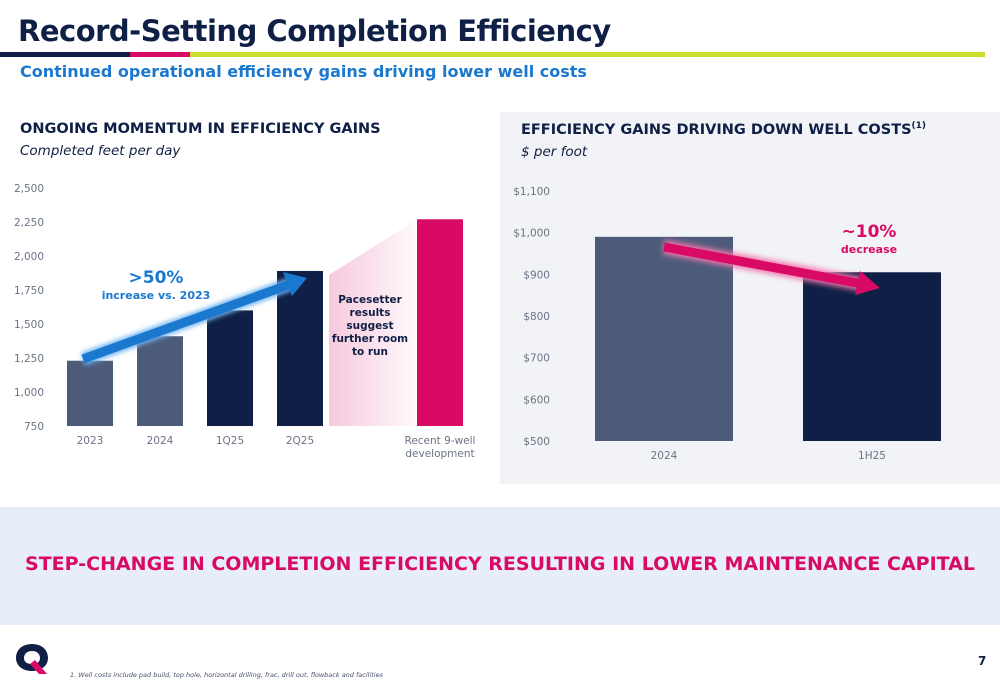 This screenshot has width=1000, height=685. What do you see at coordinates (90, 441) in the screenshot?
I see `left-x-tick-label: 2023` at bounding box center [90, 441].